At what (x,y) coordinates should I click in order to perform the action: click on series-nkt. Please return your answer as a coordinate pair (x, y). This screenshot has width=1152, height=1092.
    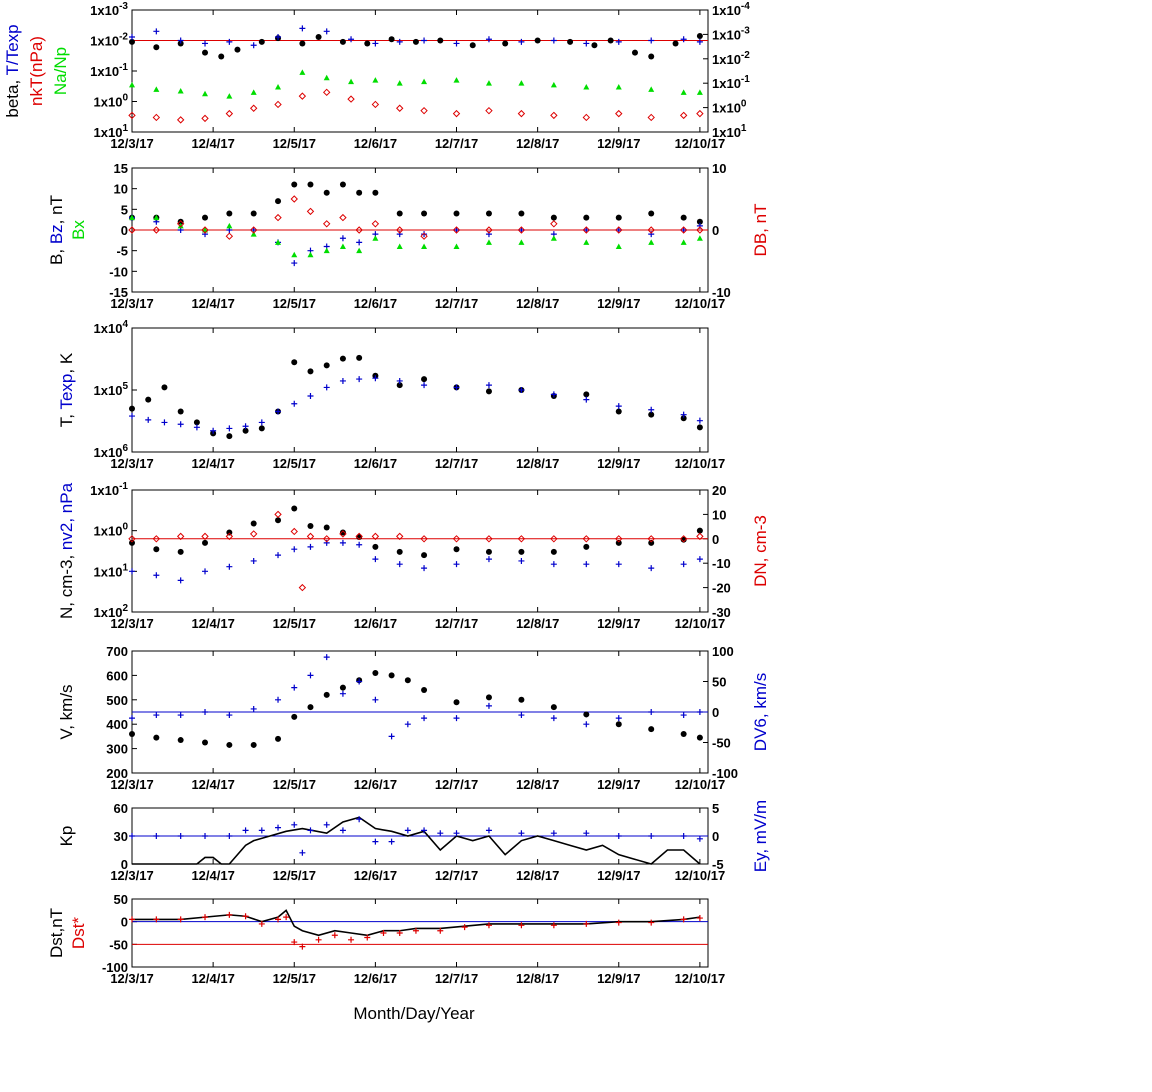
    Looking at the image, I should click on (416, 106).